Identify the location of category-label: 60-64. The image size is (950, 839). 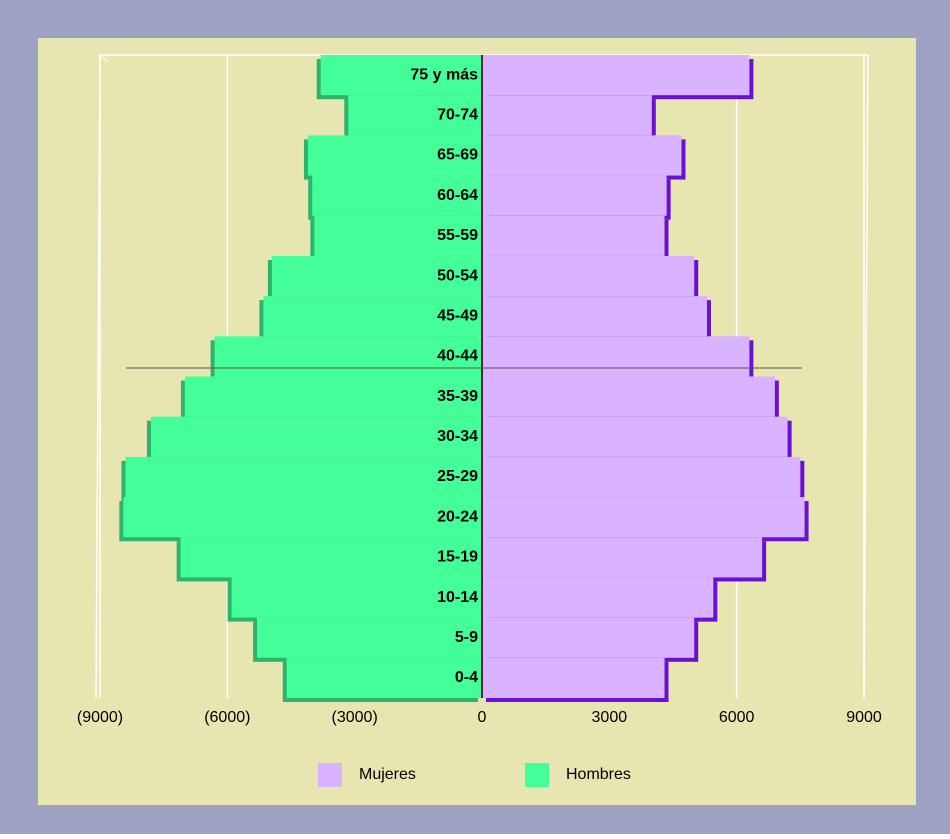
(457, 195).